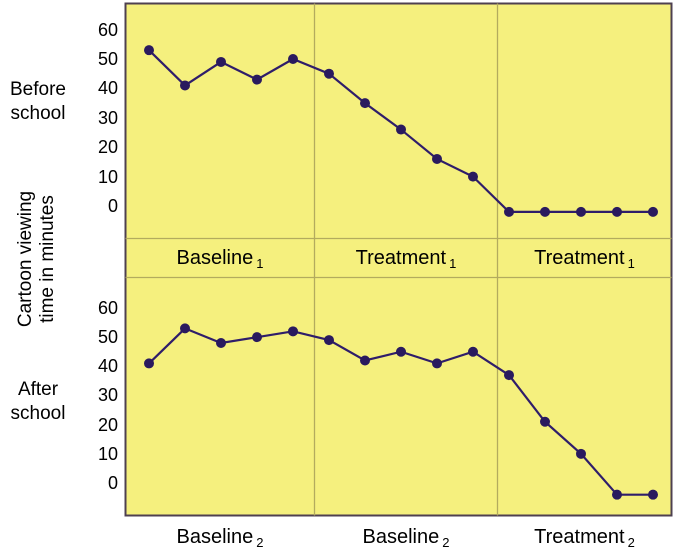  What do you see at coordinates (38, 102) in the screenshot?
I see `panel-label-before-school: Before school` at bounding box center [38, 102].